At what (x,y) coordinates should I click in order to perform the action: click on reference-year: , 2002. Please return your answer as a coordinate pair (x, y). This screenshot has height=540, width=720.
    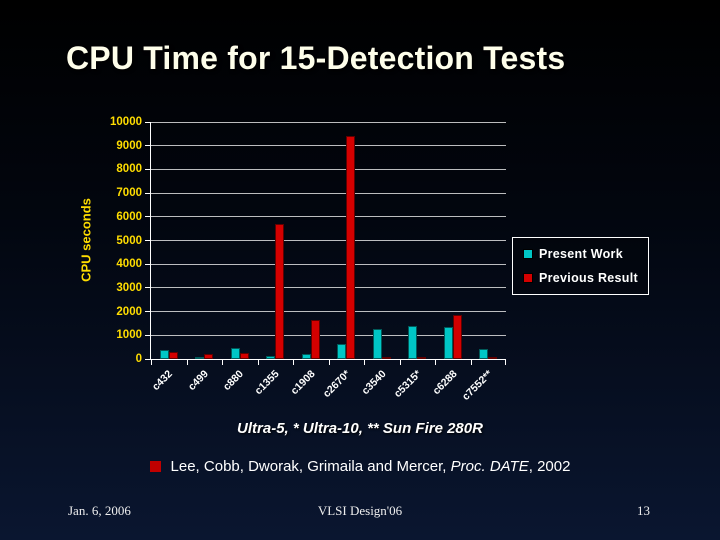
    Looking at the image, I should click on (549, 466).